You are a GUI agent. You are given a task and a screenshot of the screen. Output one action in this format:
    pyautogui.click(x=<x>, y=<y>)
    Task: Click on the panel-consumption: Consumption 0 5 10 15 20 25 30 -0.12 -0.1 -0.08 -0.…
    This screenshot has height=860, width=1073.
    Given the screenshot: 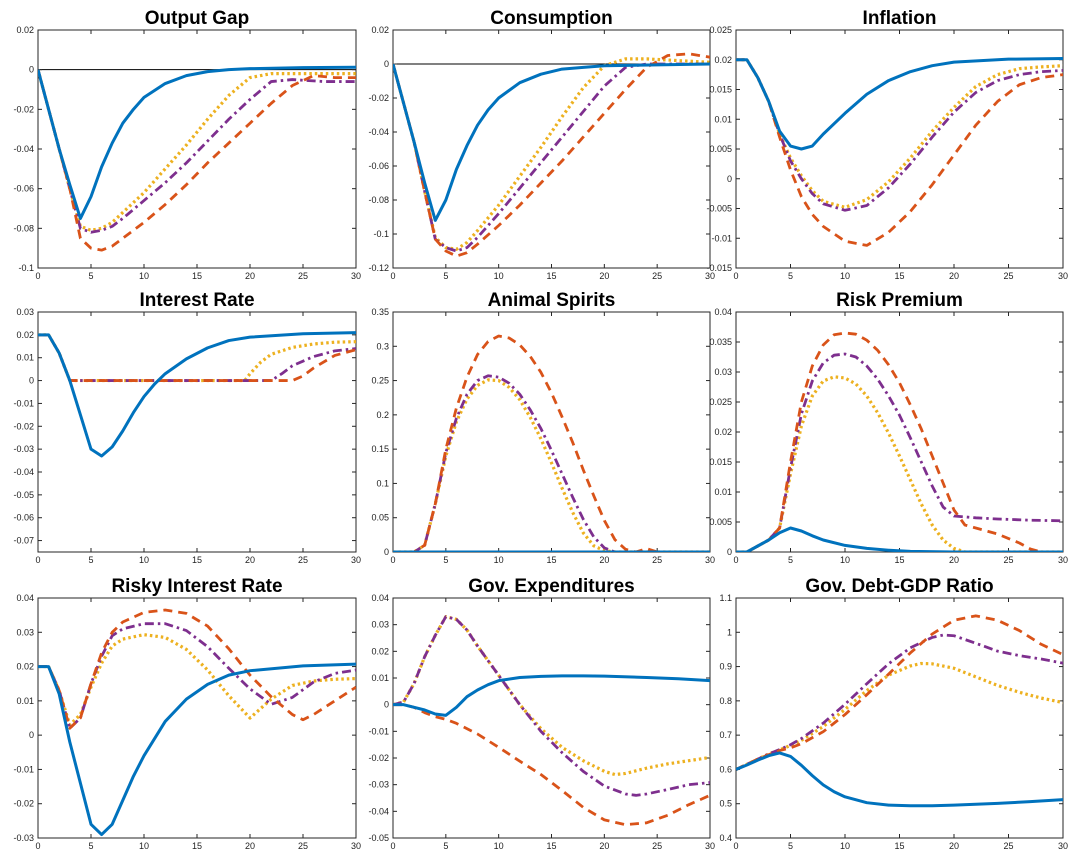 What is the action you would take?
    pyautogui.click(x=541, y=144)
    